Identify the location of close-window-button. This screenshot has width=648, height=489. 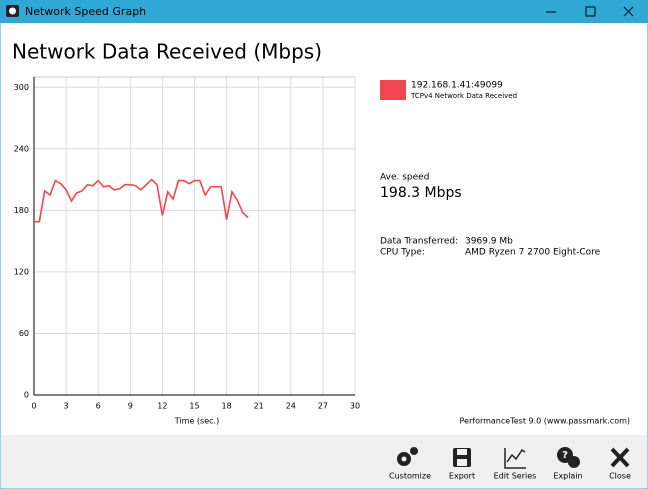
(628, 11).